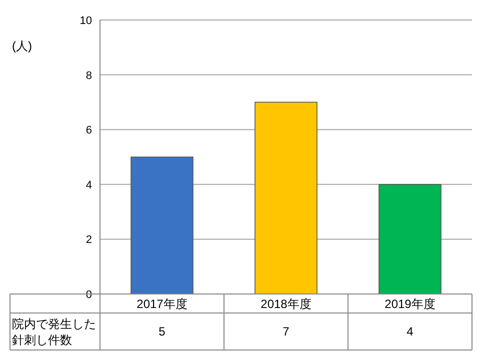 This screenshot has height=353, width=500. Describe the element at coordinates (89, 185) in the screenshot. I see `y-tick-label: 4` at that location.